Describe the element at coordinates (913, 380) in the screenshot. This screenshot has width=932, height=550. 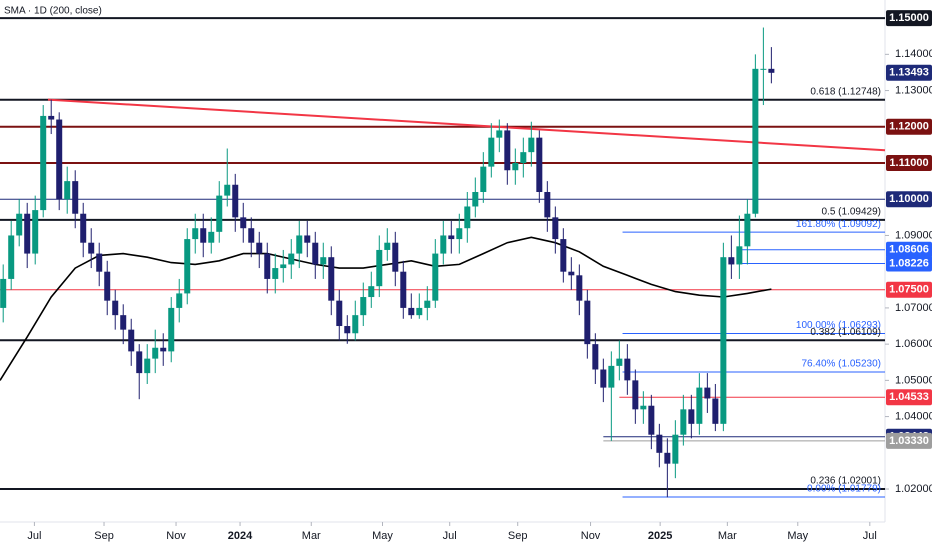
I see `y-tick-label: 1.05000` at that location.